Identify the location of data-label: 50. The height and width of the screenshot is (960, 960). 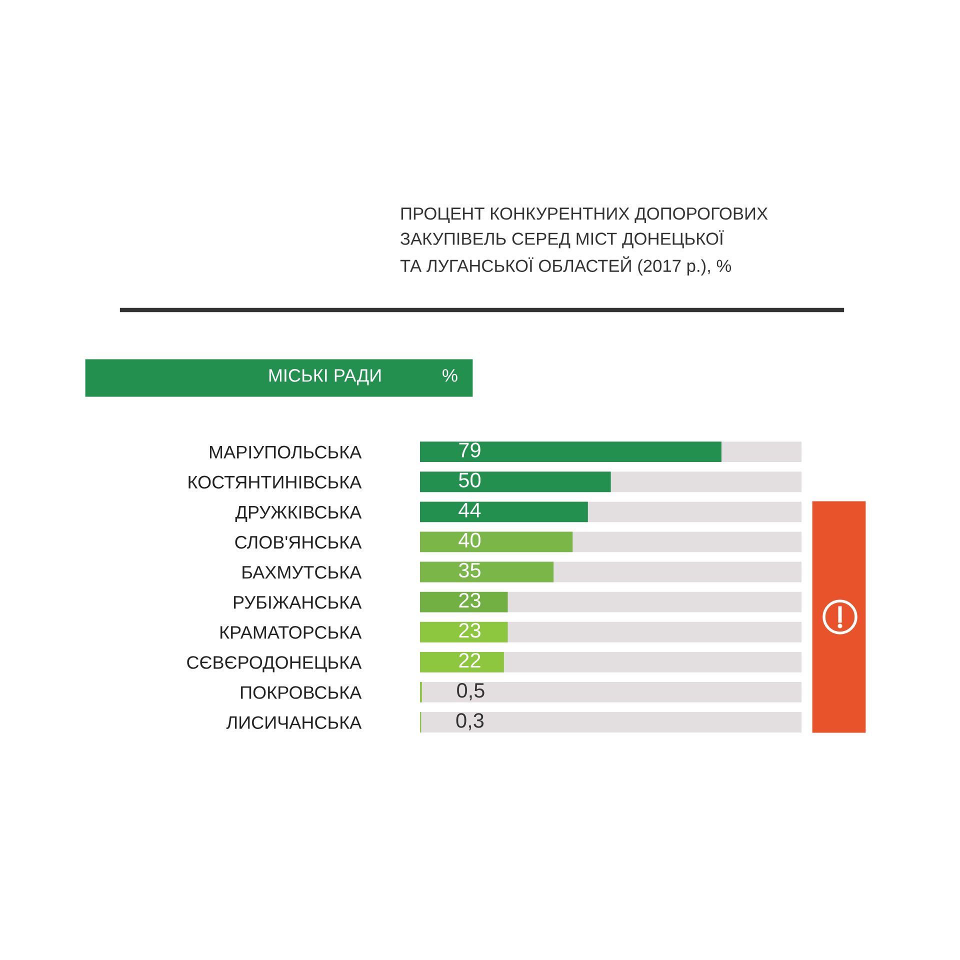
(469, 480).